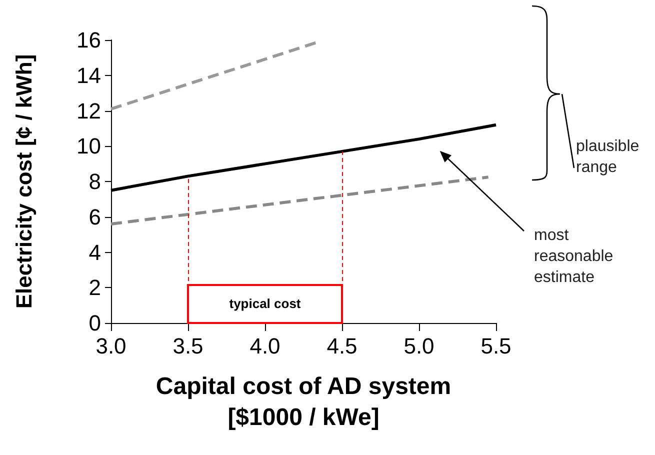 This screenshot has height=455, width=655. Describe the element at coordinates (574, 257) in the screenshot. I see `text: most reasonable estimate` at that location.